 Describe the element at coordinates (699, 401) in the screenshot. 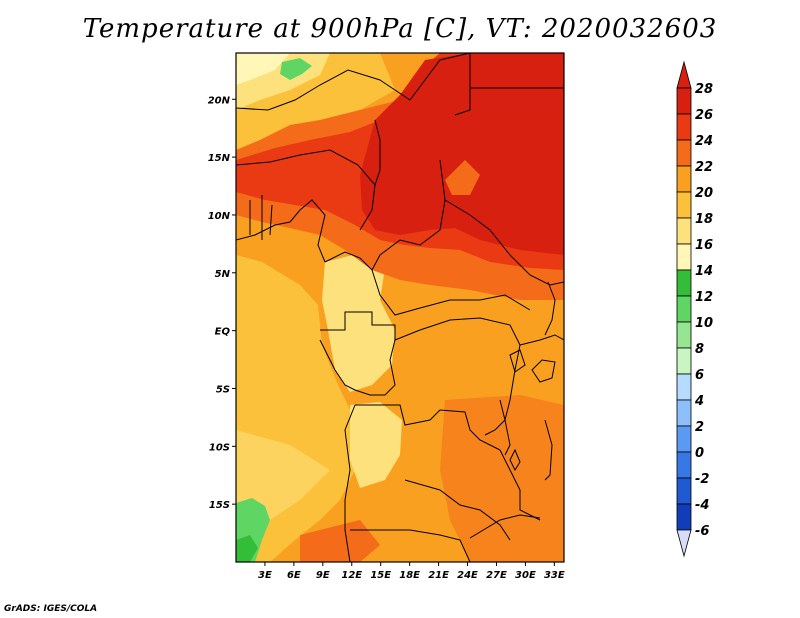

I see `colorbar-label: 4` at that location.